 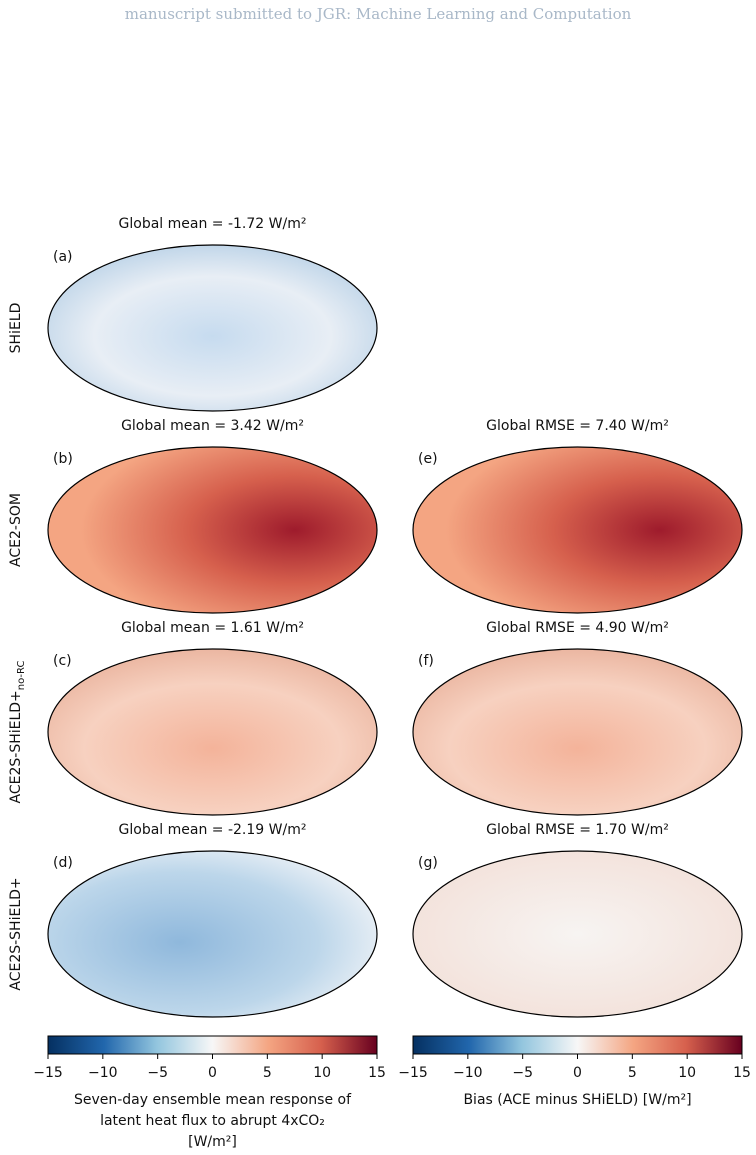 What do you see at coordinates (212, 1121) in the screenshot?
I see `colorbar-caption: latent heat flux to abrupt 4xCO₂` at bounding box center [212, 1121].